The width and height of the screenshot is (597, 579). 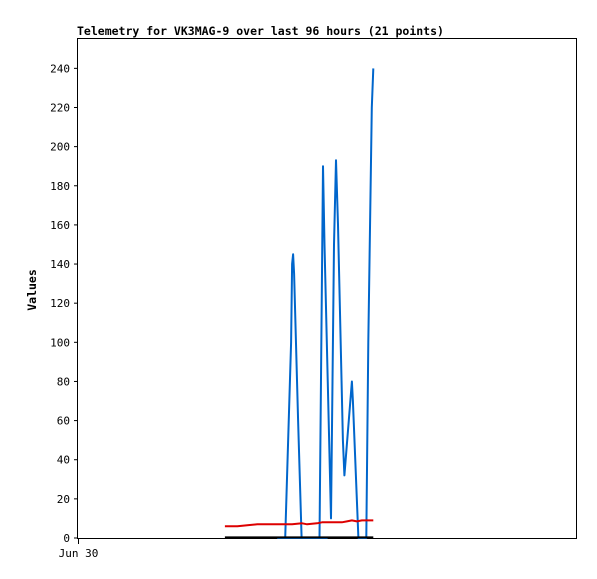 What do you see at coordinates (60, 264) in the screenshot?
I see `y-tick-label: 140` at bounding box center [60, 264].